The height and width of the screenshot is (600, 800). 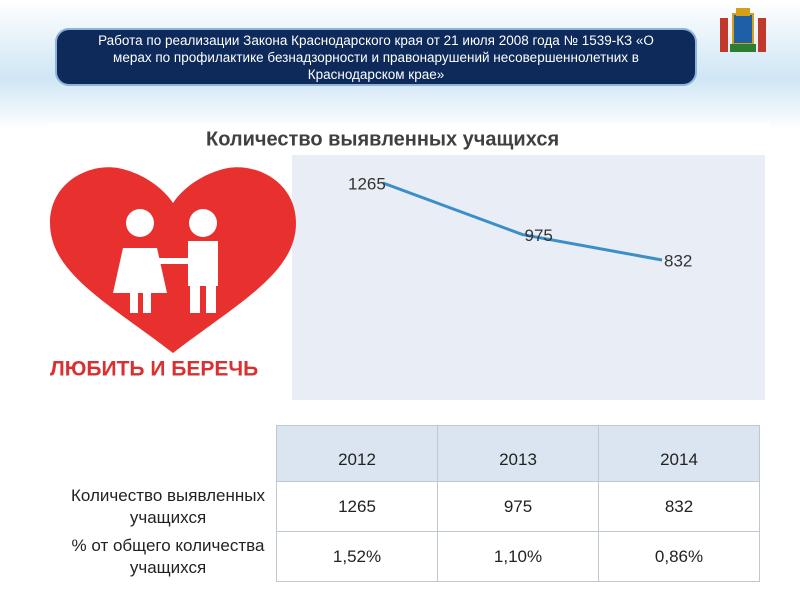 What do you see at coordinates (154, 369) in the screenshot?
I see `image-caption: ЛЮБИТЬ И БЕРЕЧЬ` at bounding box center [154, 369].